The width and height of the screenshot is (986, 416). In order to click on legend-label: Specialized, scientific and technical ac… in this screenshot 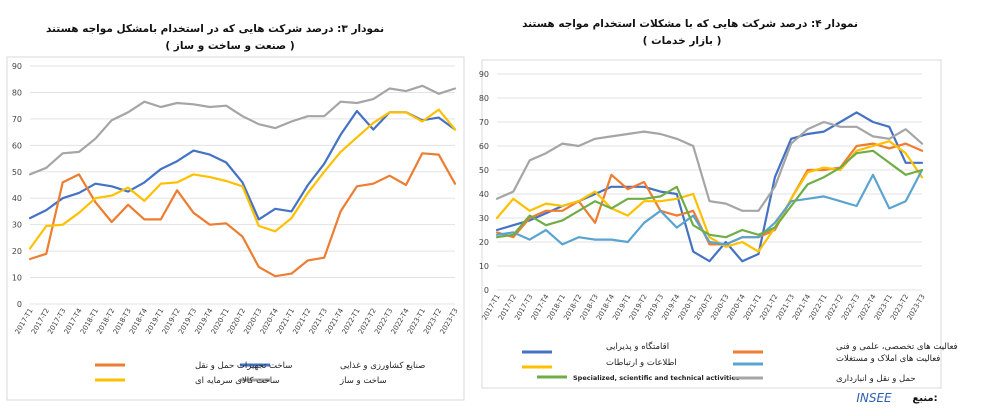, I will do `click(656, 378)`.